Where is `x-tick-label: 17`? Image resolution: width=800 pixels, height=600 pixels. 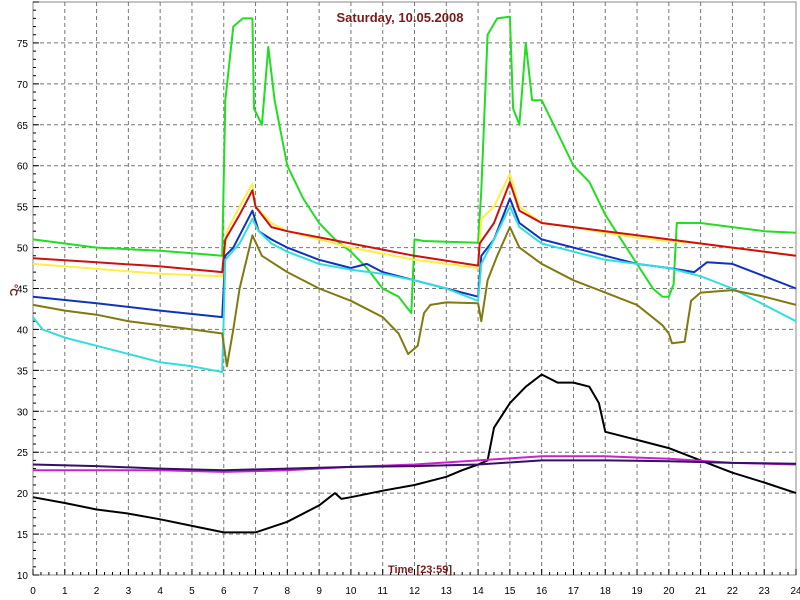 x-tick-label: 17 is located at coordinates (574, 591).